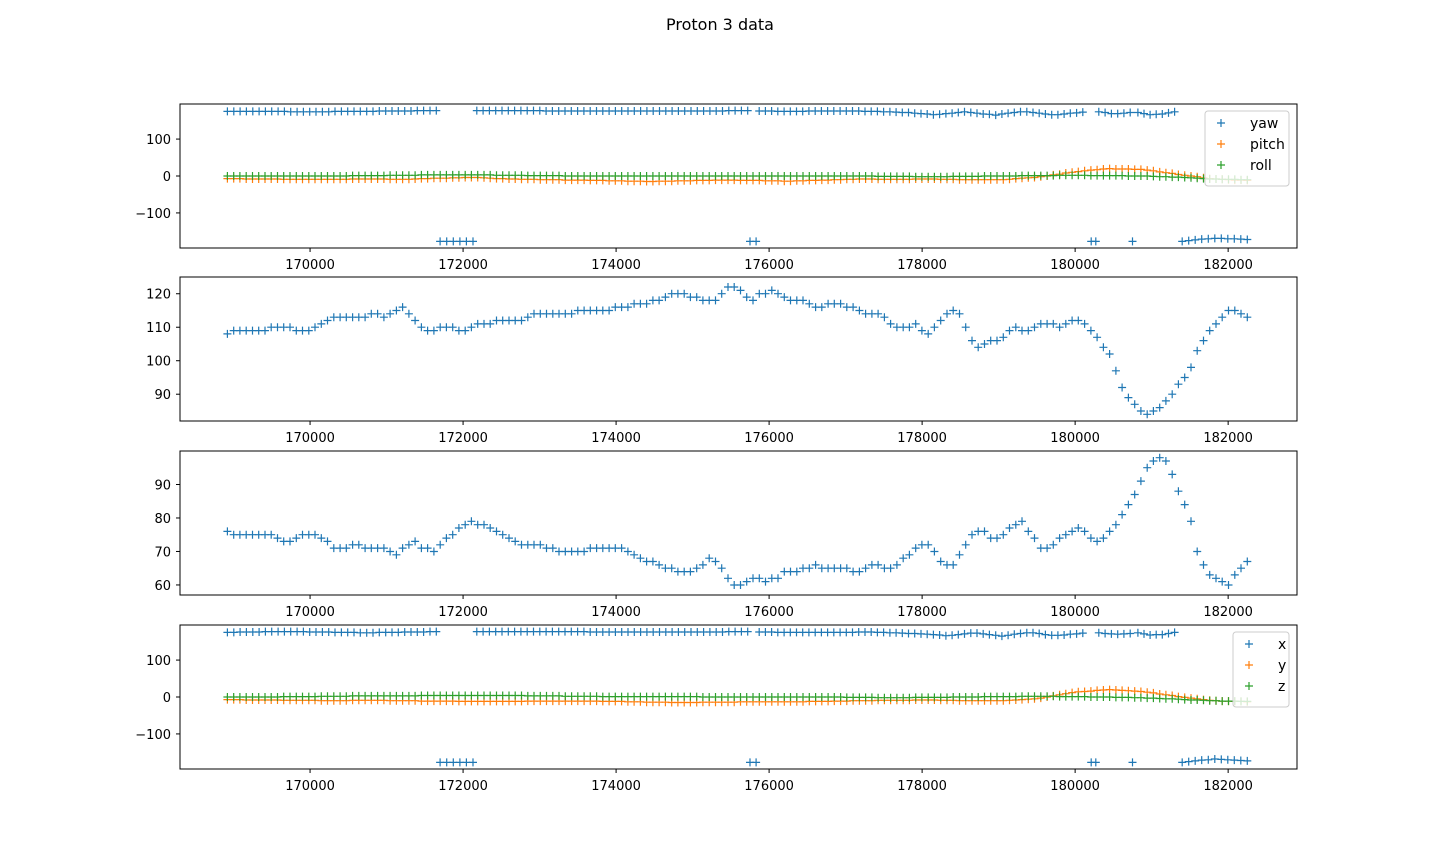 Image resolution: width=1440 pixels, height=864 pixels. What do you see at coordinates (737, 176) in the screenshot?
I see `plot-area` at bounding box center [737, 176].